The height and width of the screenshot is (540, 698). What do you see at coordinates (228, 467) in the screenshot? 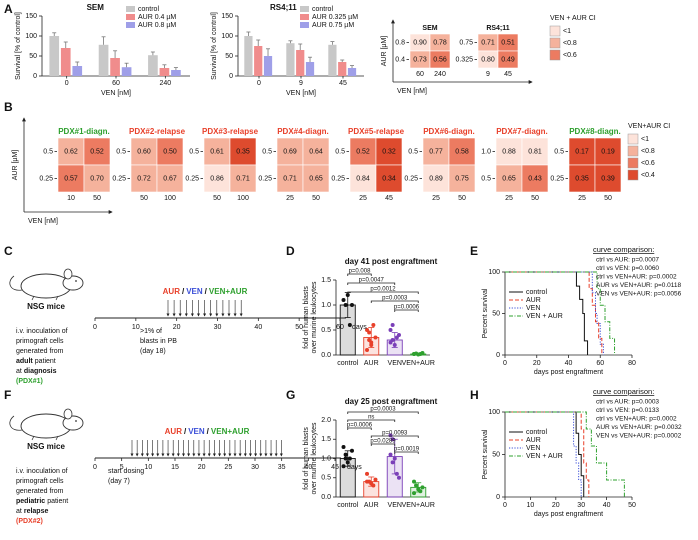
I see `timeline-label: 25` at bounding box center [228, 467].